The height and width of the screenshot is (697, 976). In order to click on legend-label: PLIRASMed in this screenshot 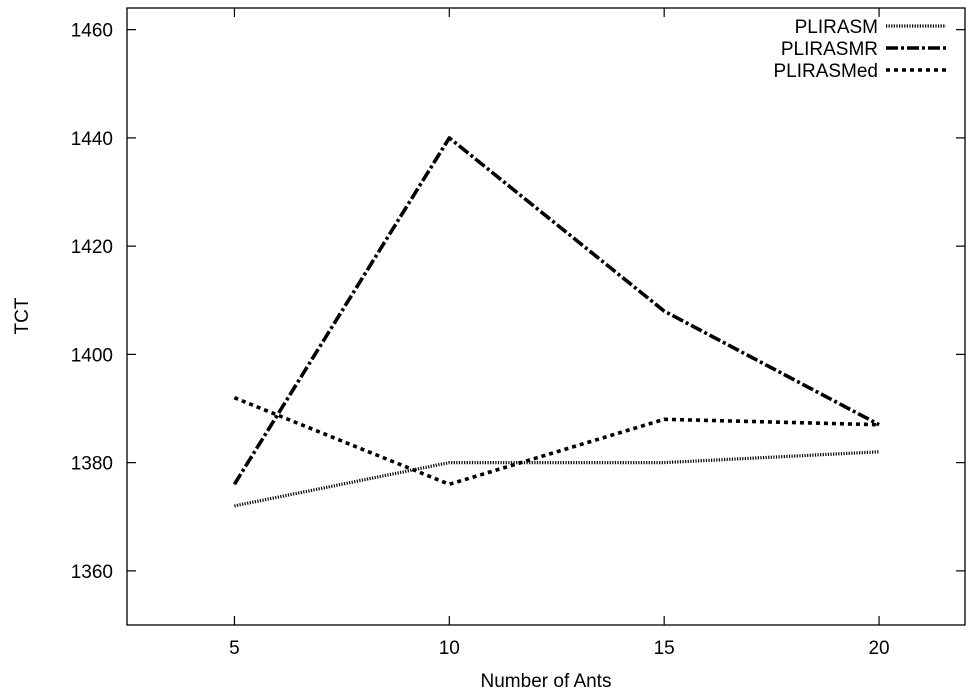, I will do `click(825, 71)`.